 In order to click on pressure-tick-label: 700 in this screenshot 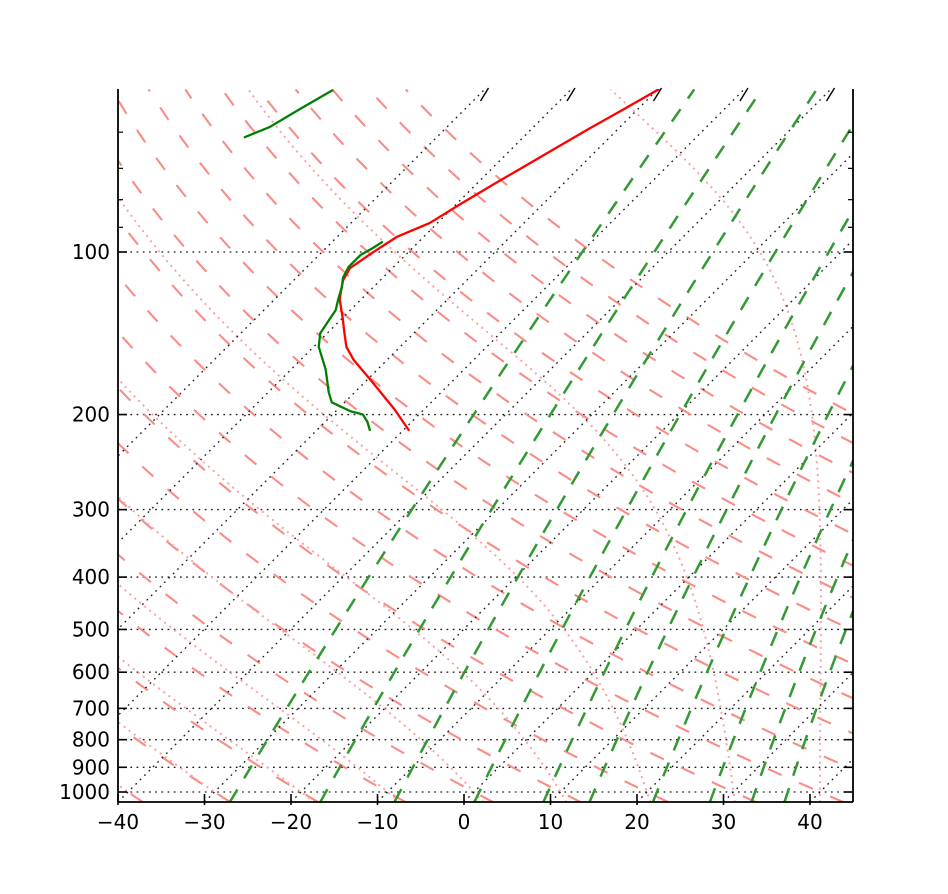, I will do `click(91, 708)`.